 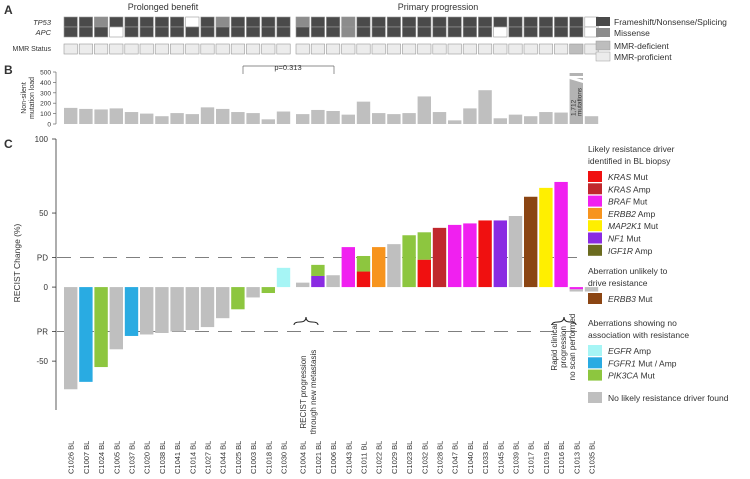 I want to click on x-tick-label: C1025 BL, so click(x=238, y=457).